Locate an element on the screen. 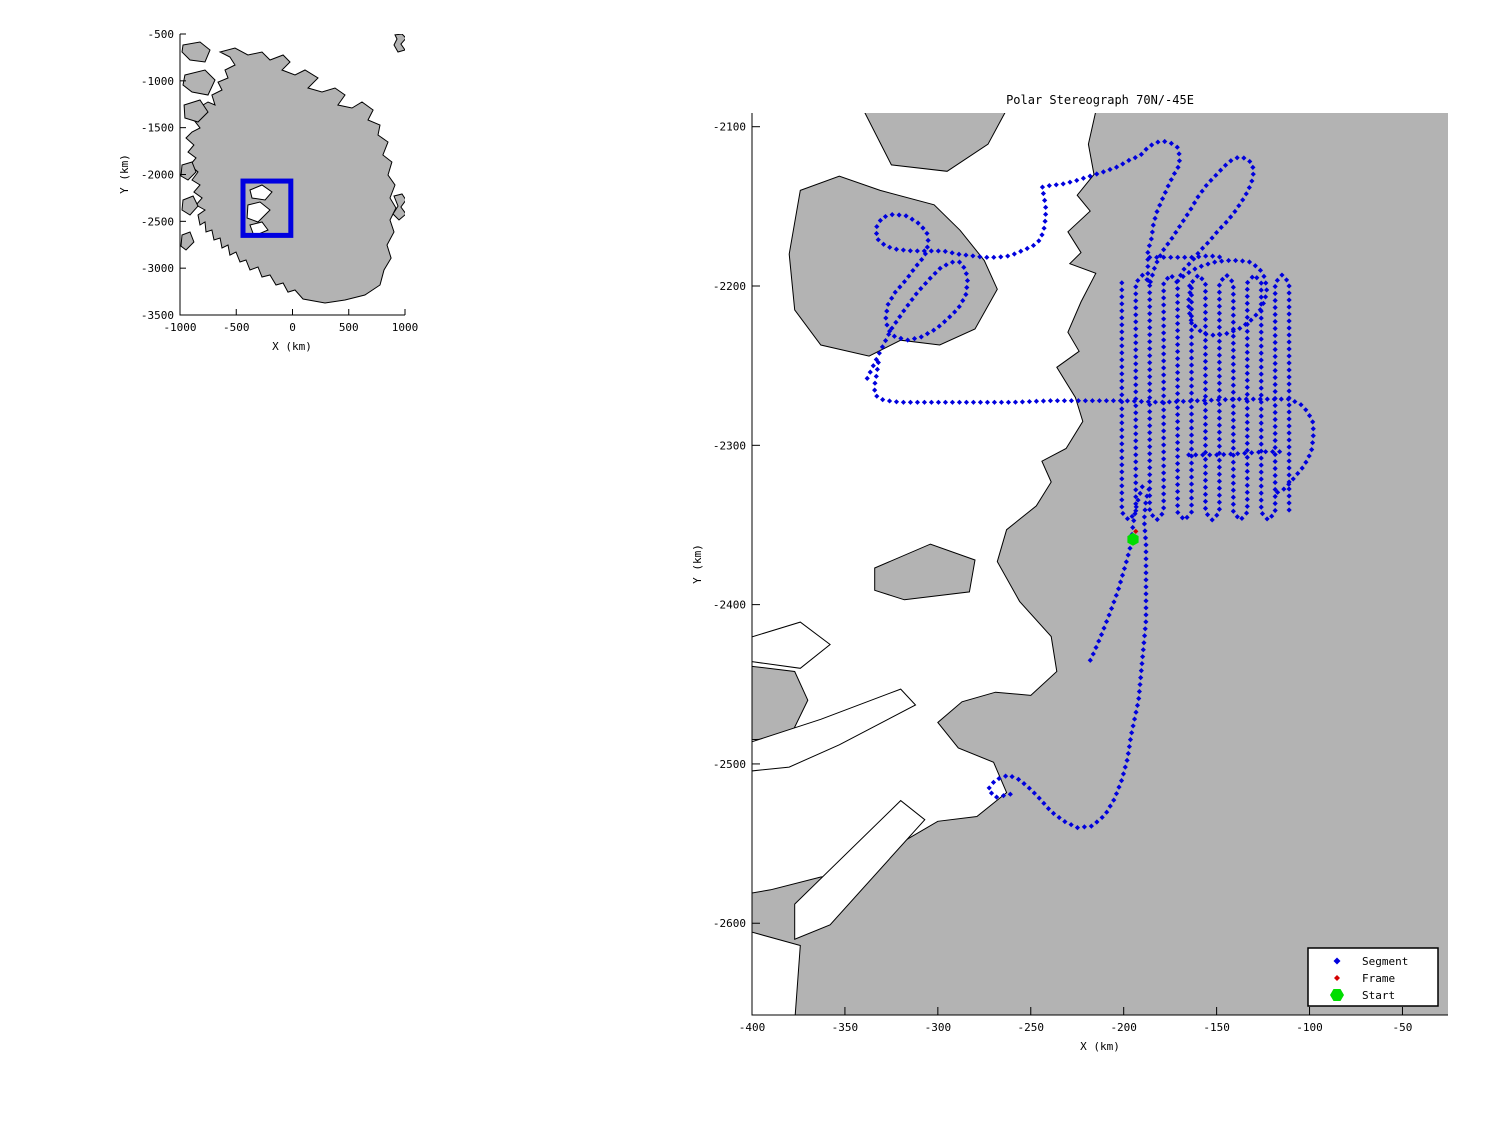 The image size is (1501, 1125). start-point-marker is located at coordinates (1133, 539).